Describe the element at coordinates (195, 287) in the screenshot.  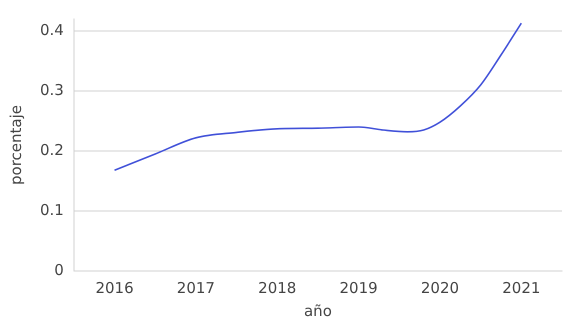
I see `x-tick-label: 2017` at that location.